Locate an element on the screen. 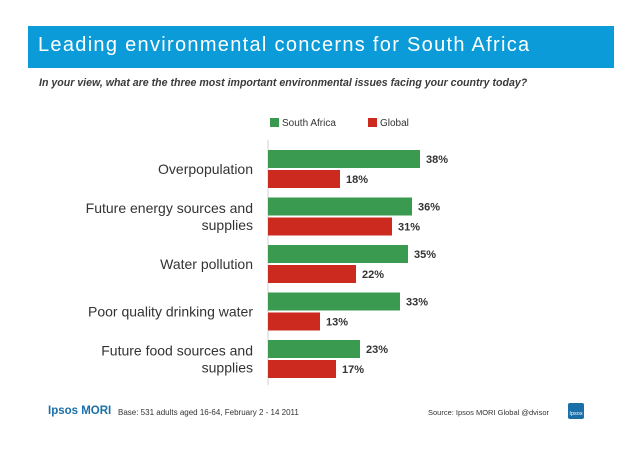 This screenshot has height=452, width=638. category-label: Future energy sources and is located at coordinates (169, 208).